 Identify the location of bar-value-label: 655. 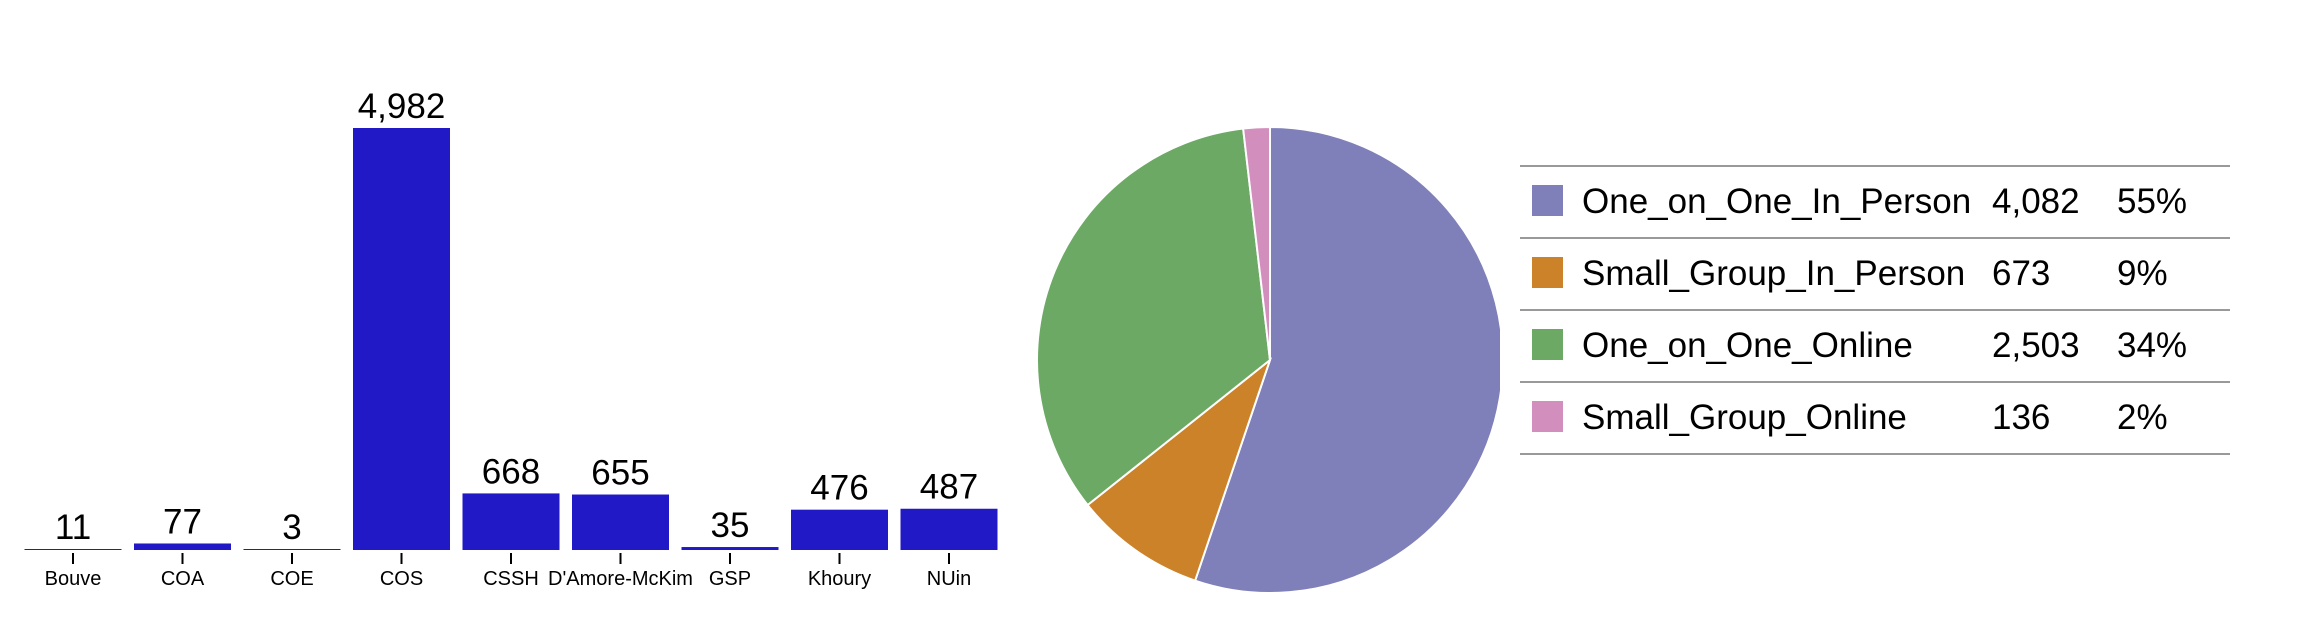
(620, 473).